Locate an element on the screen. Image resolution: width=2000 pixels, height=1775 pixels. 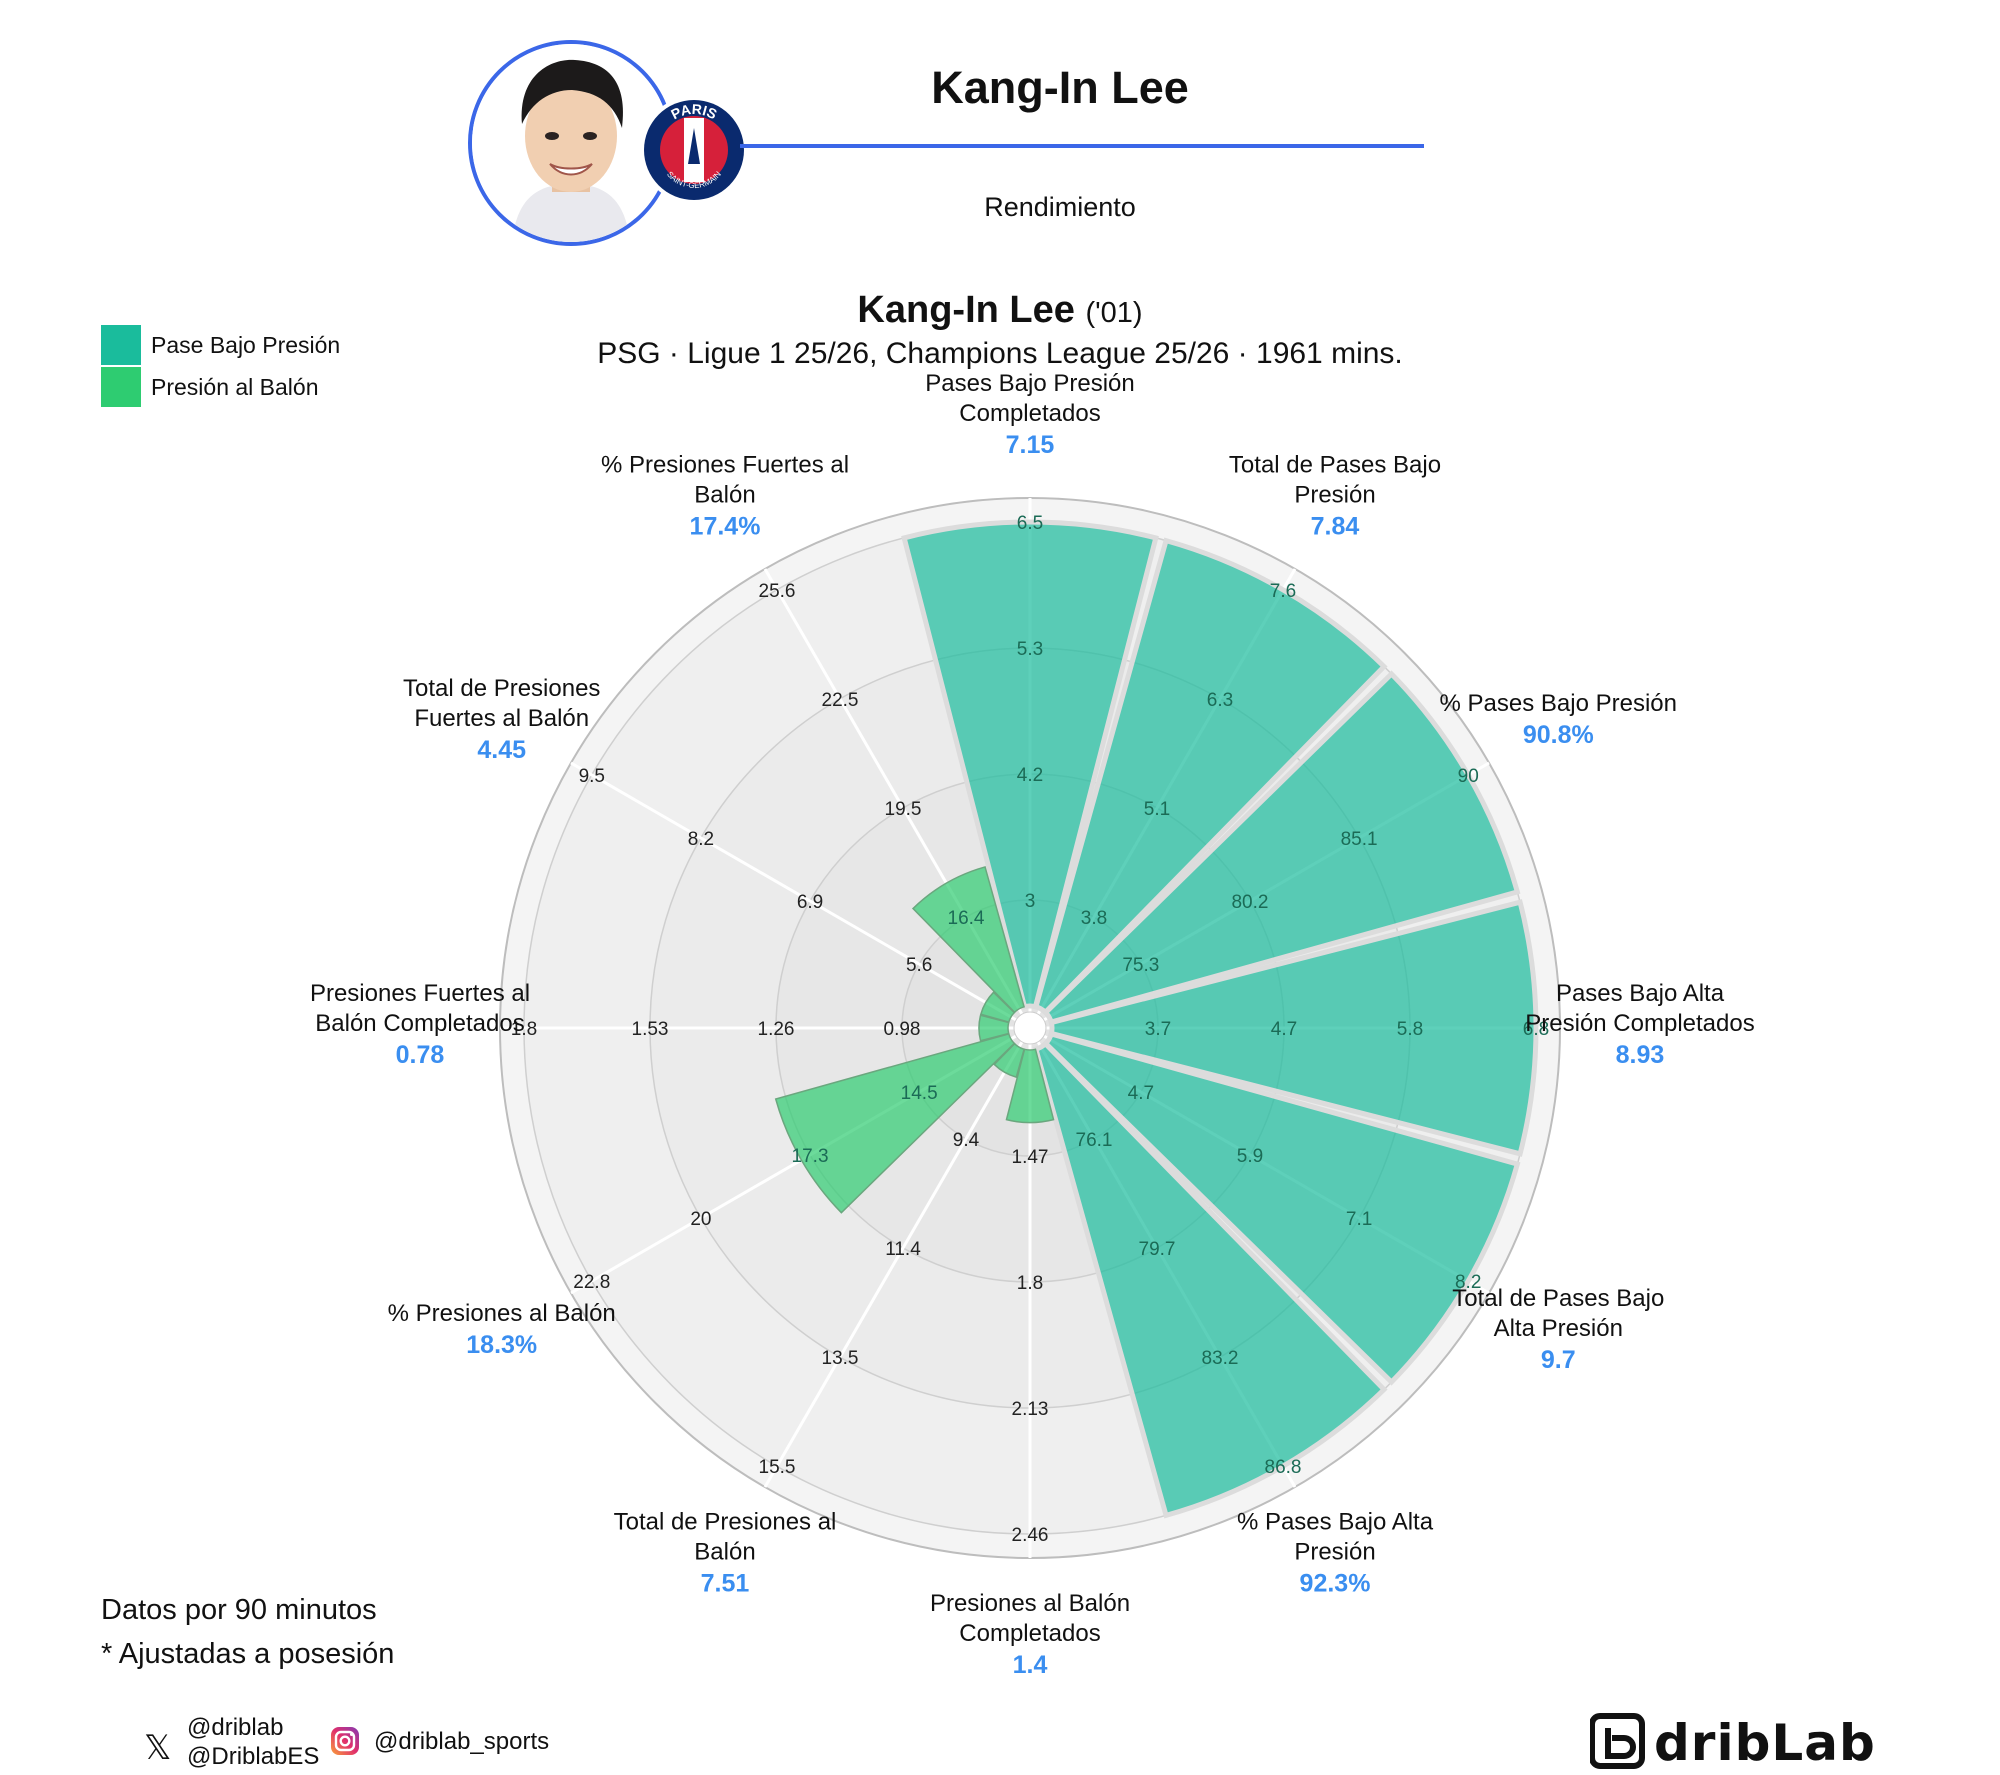
radar-tick-label: 85.1 is located at coordinates (1359, 839).